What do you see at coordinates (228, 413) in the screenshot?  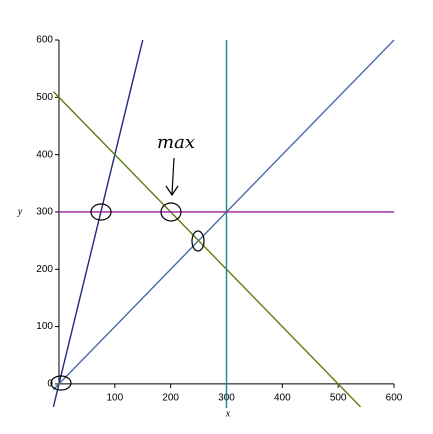 I see `x-axis-label: x` at bounding box center [228, 413].